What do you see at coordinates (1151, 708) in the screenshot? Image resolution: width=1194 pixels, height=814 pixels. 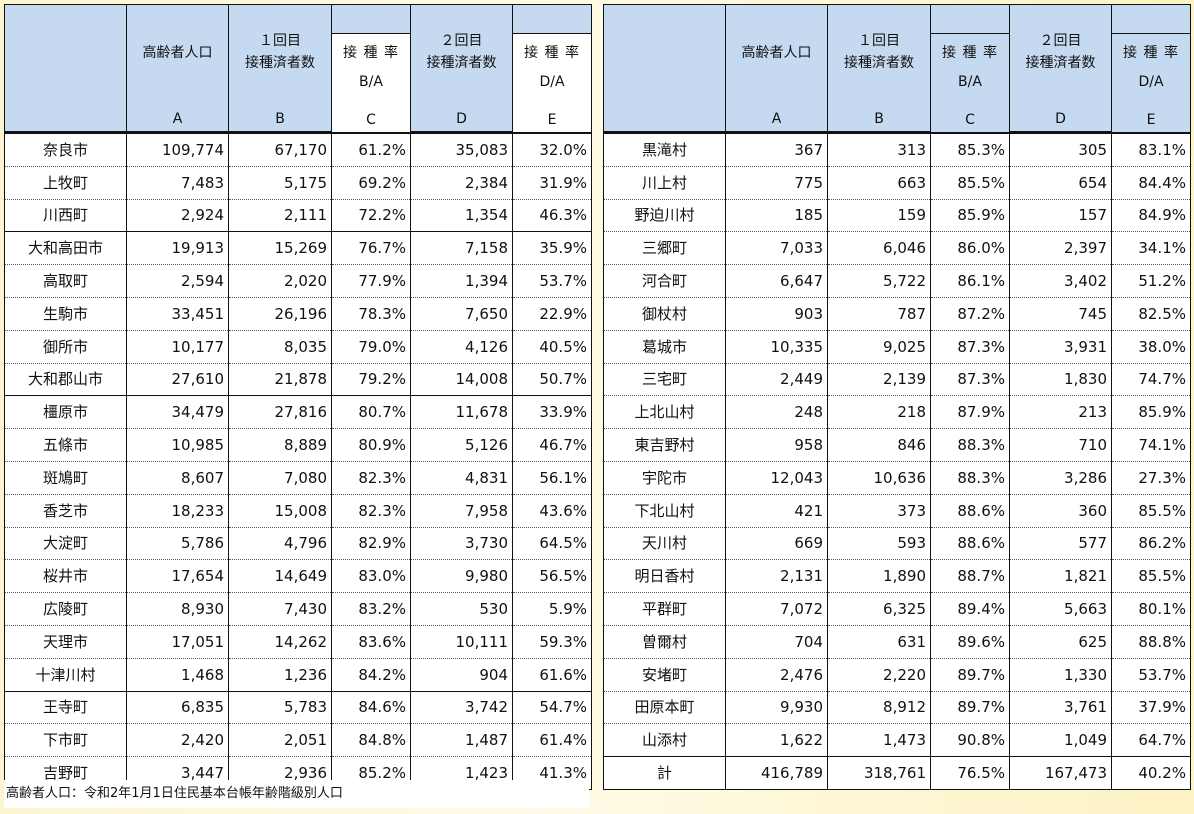 I see `cell-e: 37.9%` at bounding box center [1151, 708].